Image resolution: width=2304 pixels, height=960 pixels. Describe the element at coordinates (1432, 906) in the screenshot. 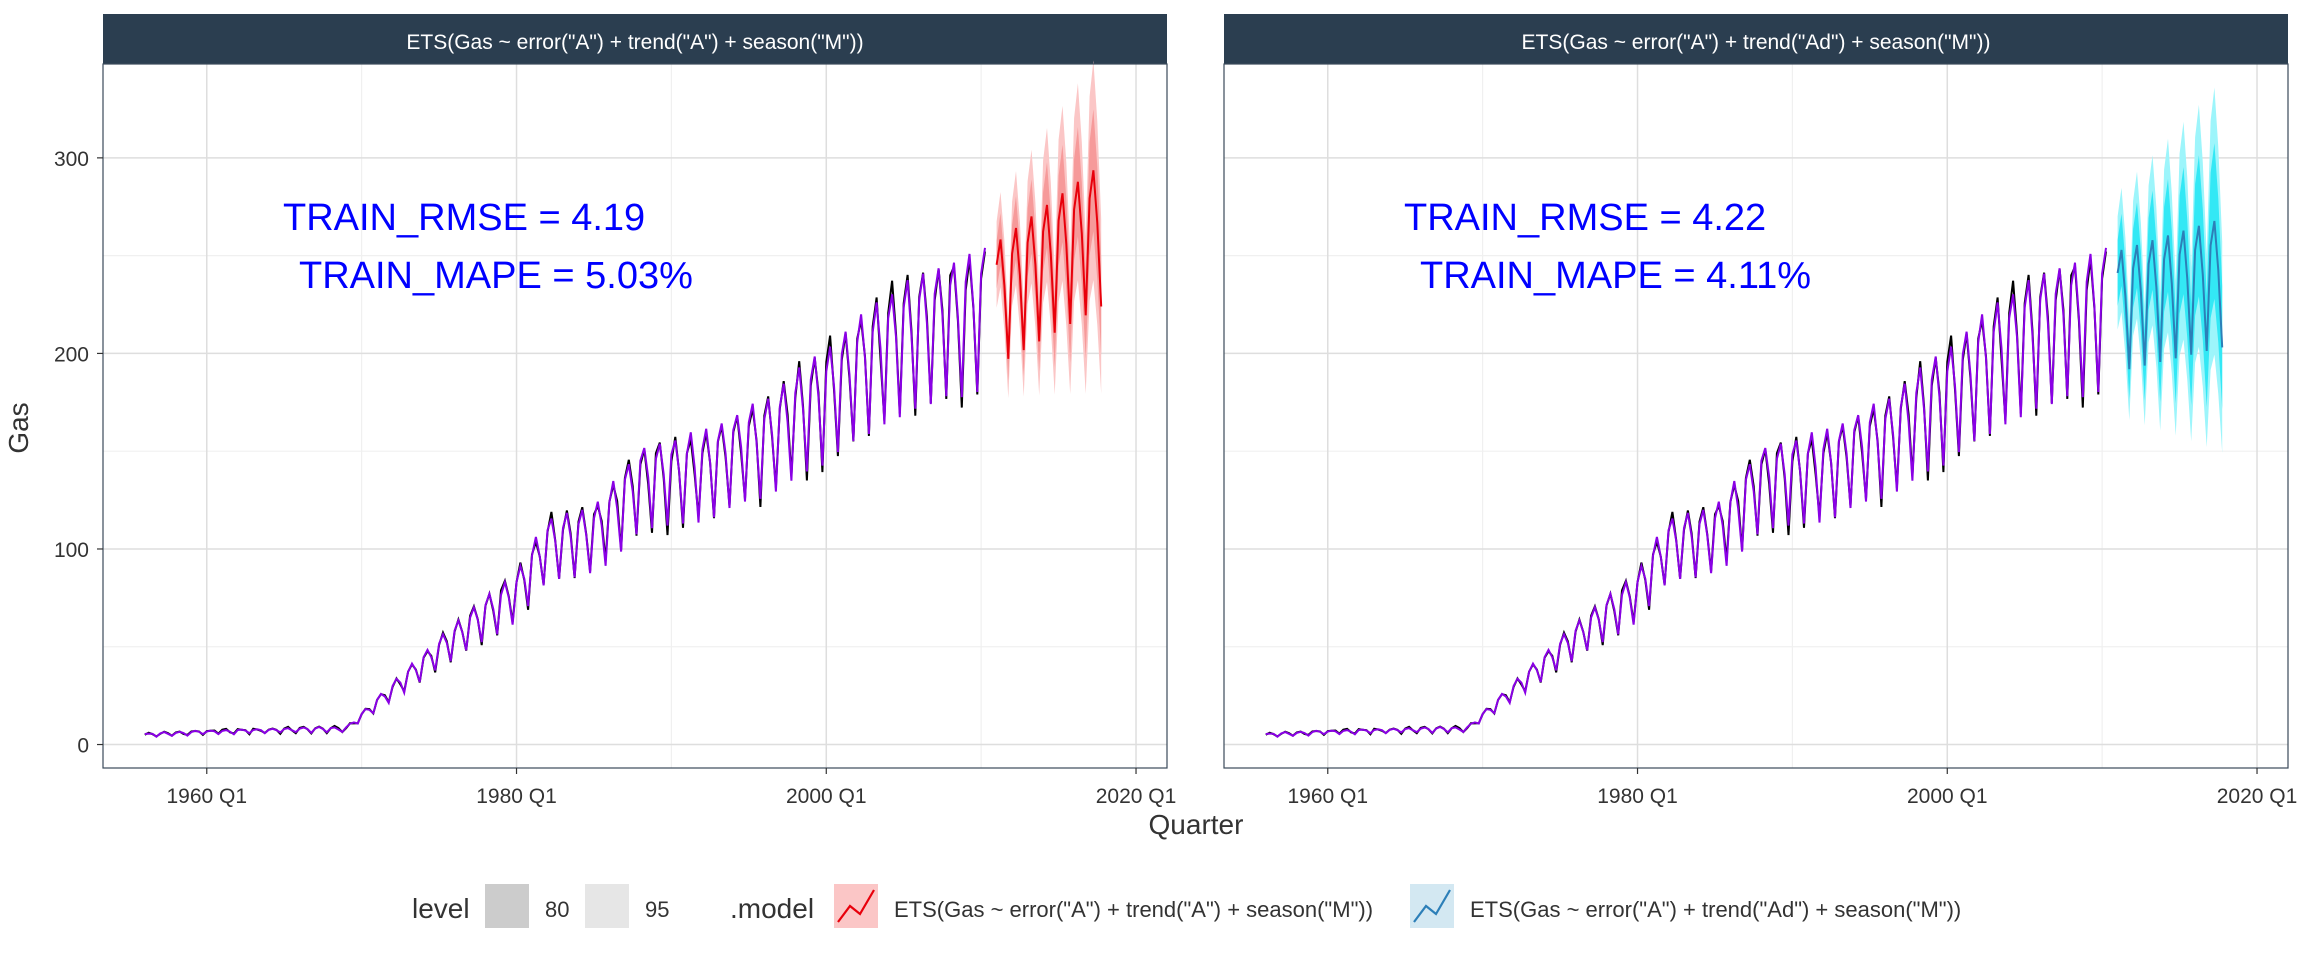

I see `legend-key-model-b` at that location.